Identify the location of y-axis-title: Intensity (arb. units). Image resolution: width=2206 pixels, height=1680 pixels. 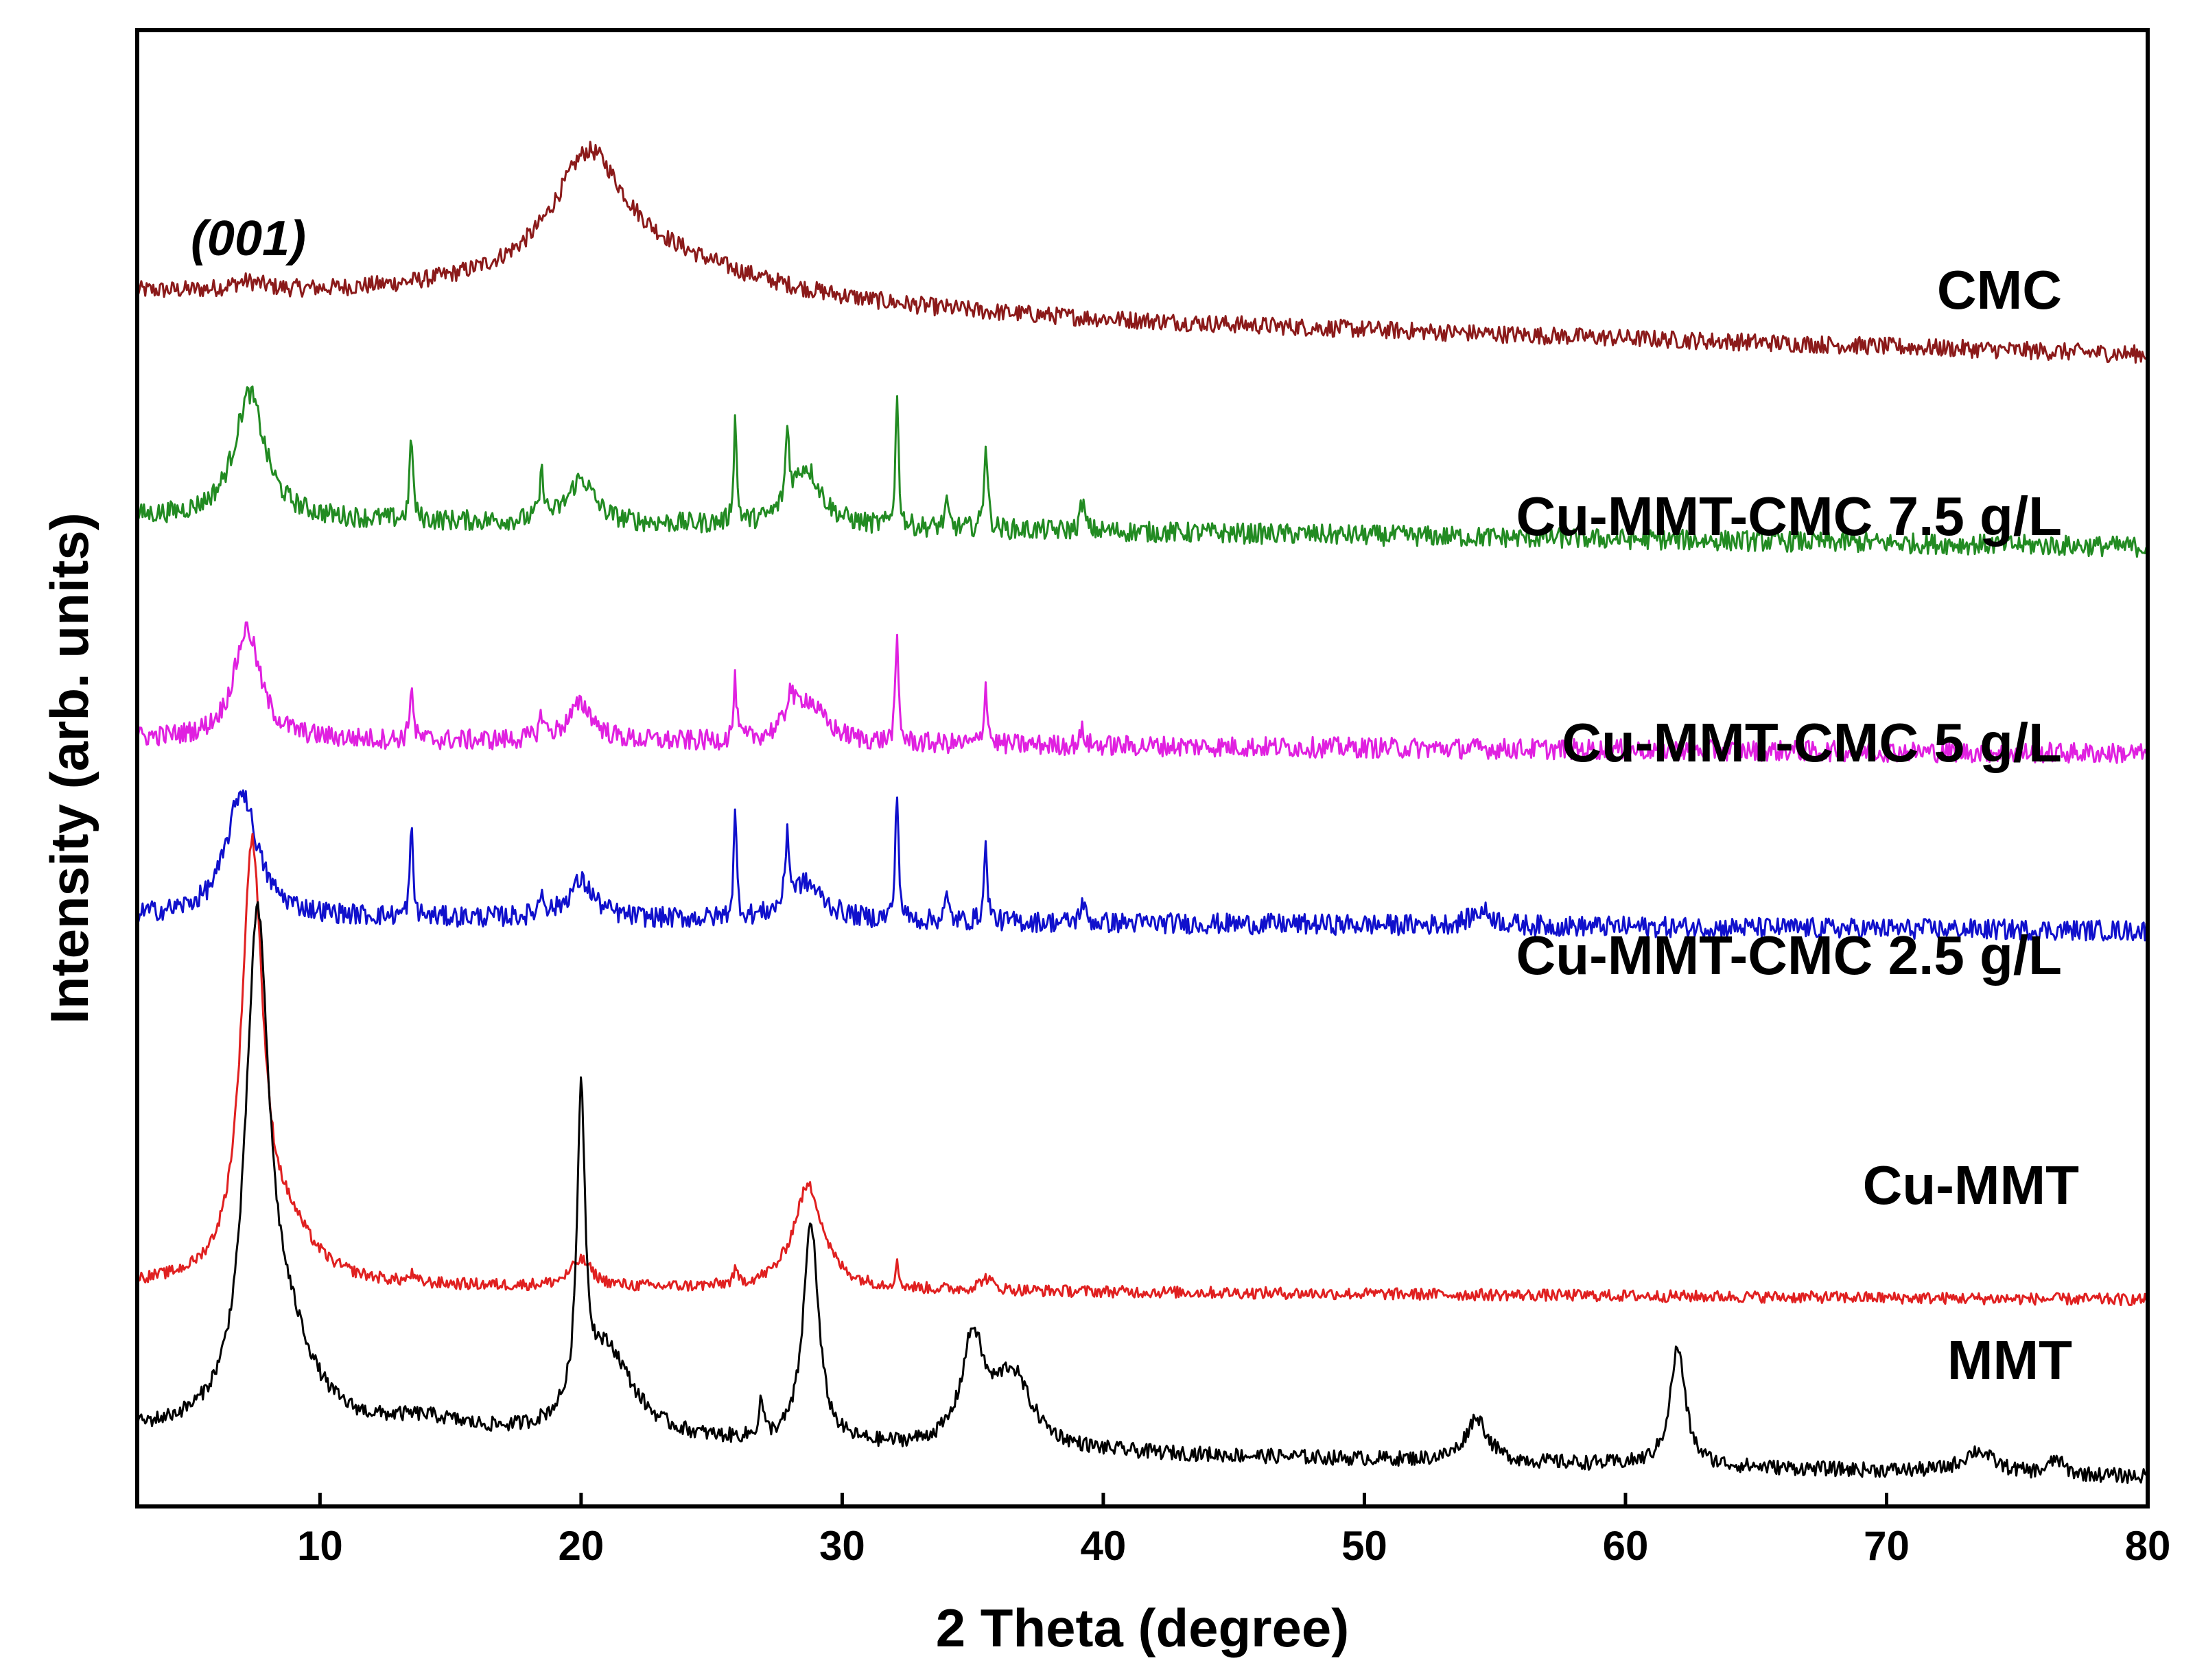
(69, 768).